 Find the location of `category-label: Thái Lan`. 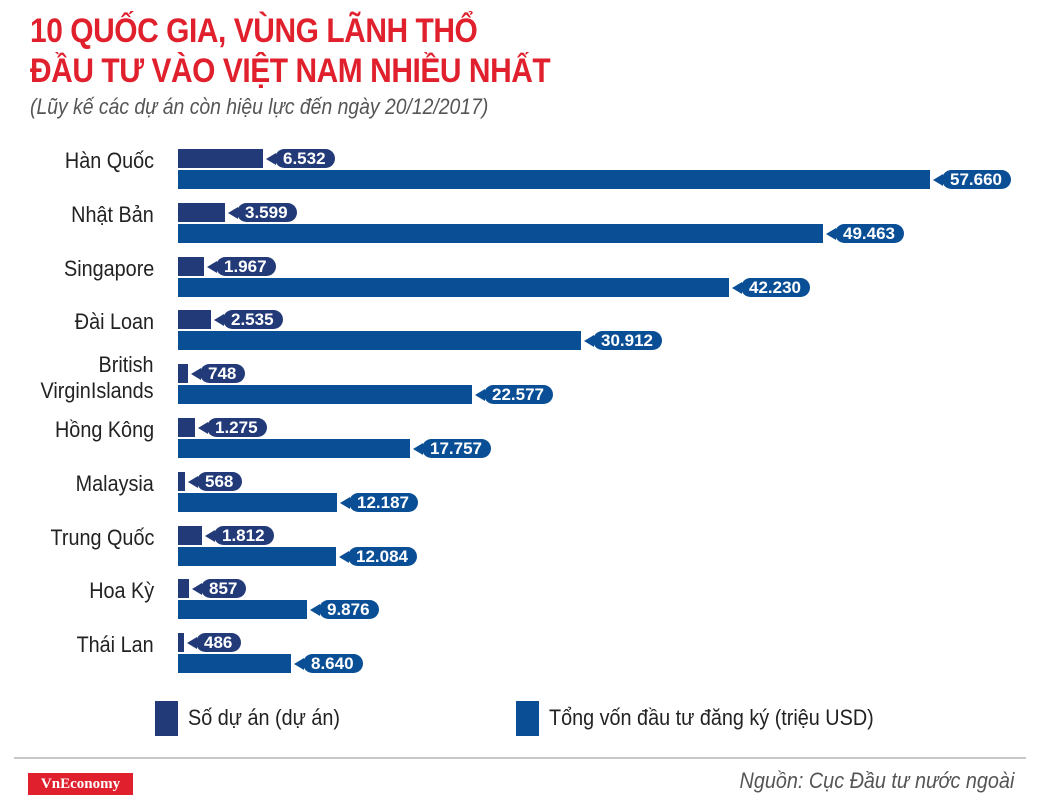

category-label: Thái Lan is located at coordinates (115, 645).